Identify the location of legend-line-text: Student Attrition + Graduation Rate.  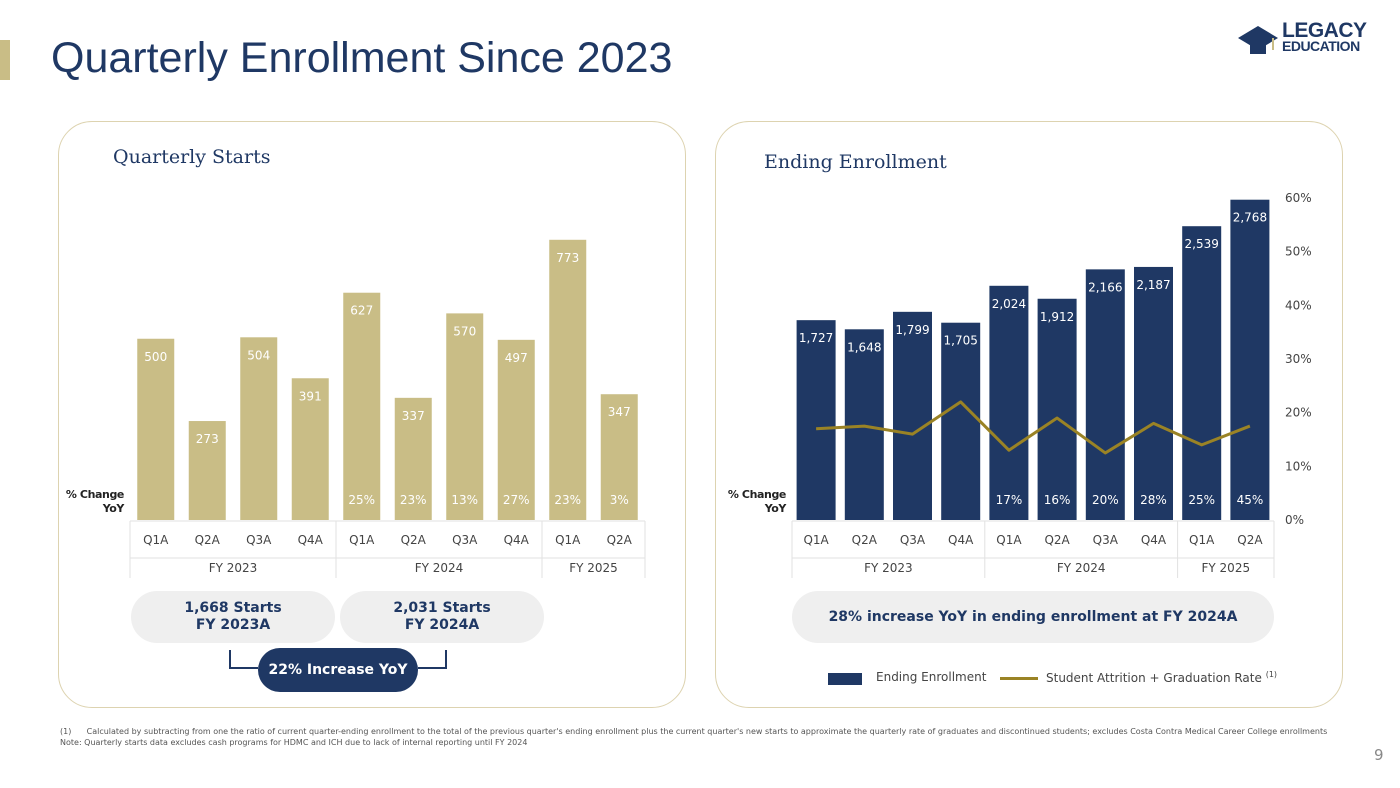
(1154, 678).